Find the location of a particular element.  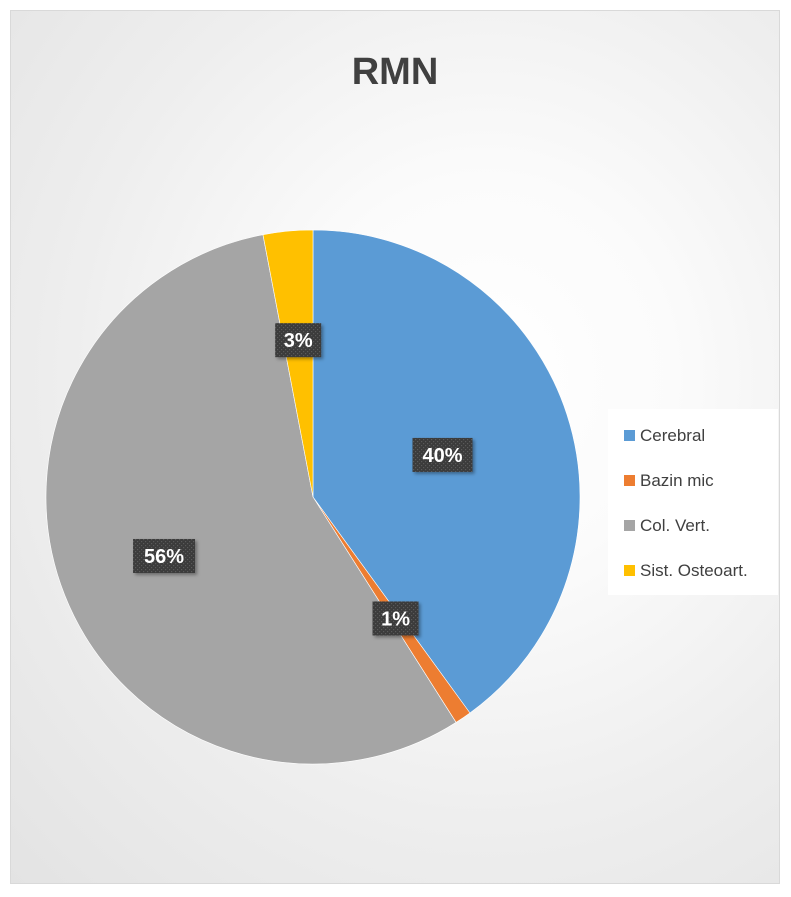

legend-item-sist-osteoart: Sist. Osteoart. is located at coordinates (693, 570).